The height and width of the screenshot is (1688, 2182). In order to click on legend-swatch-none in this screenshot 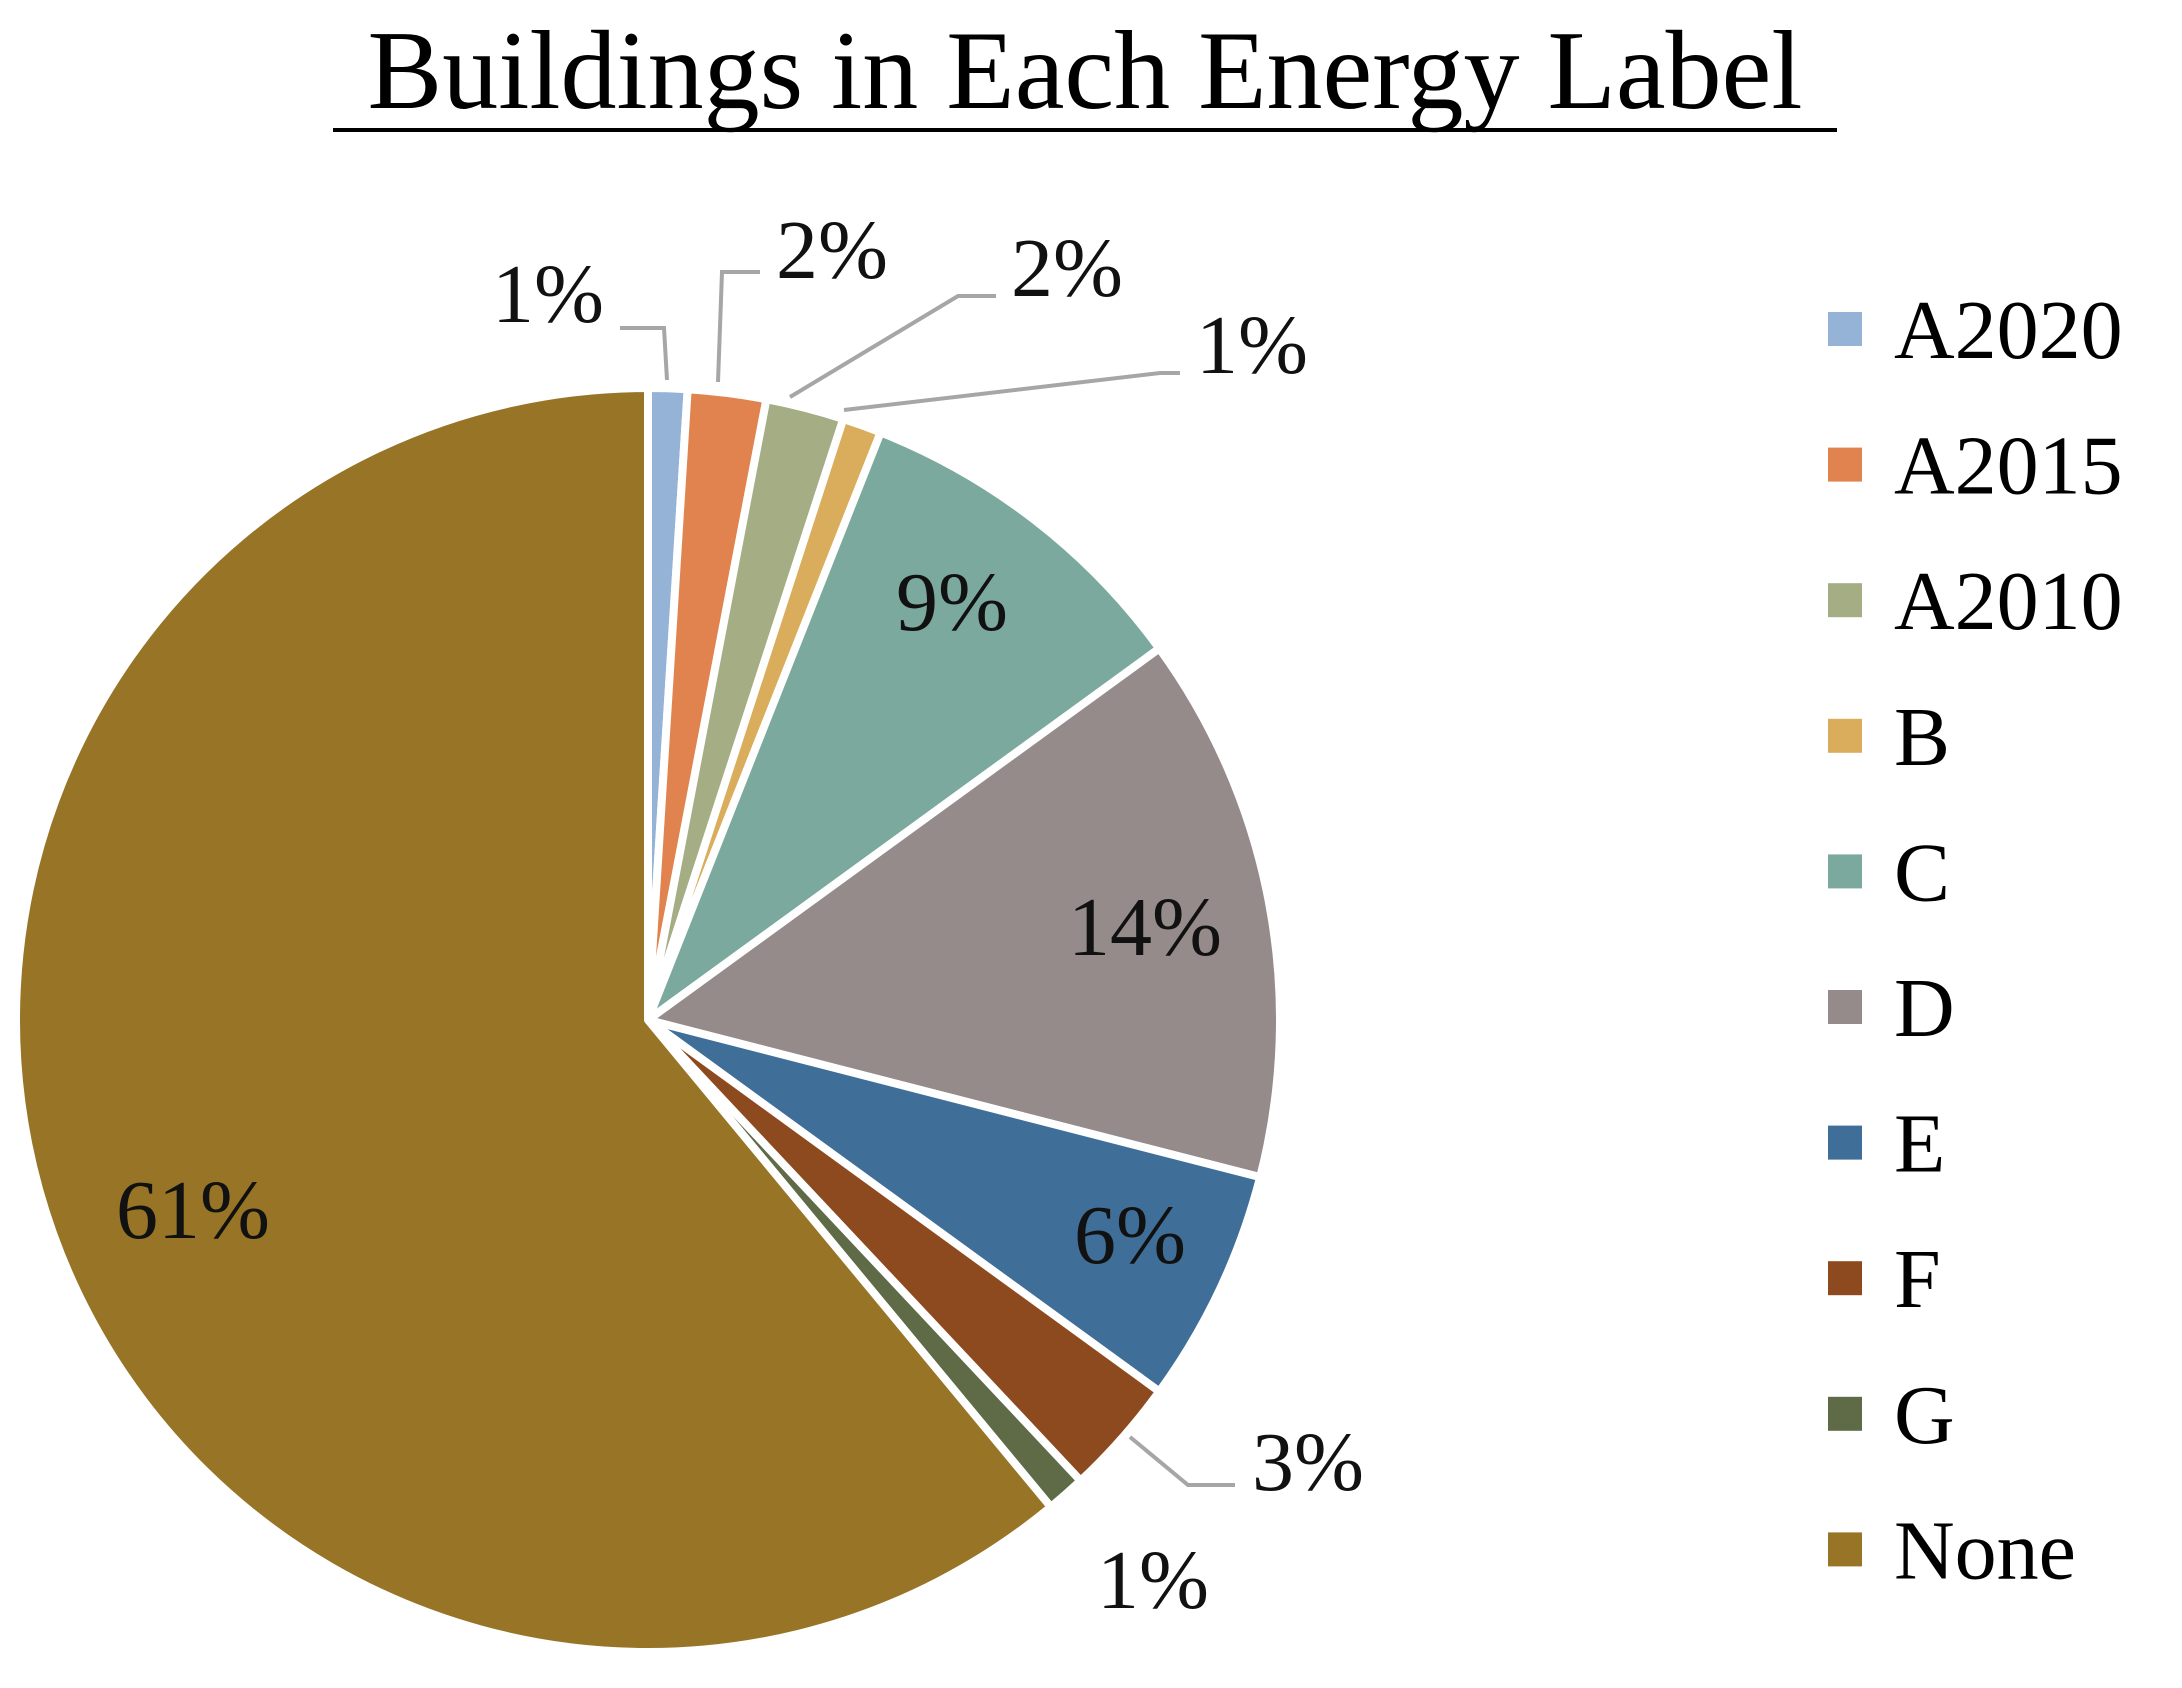, I will do `click(1845, 1549)`.